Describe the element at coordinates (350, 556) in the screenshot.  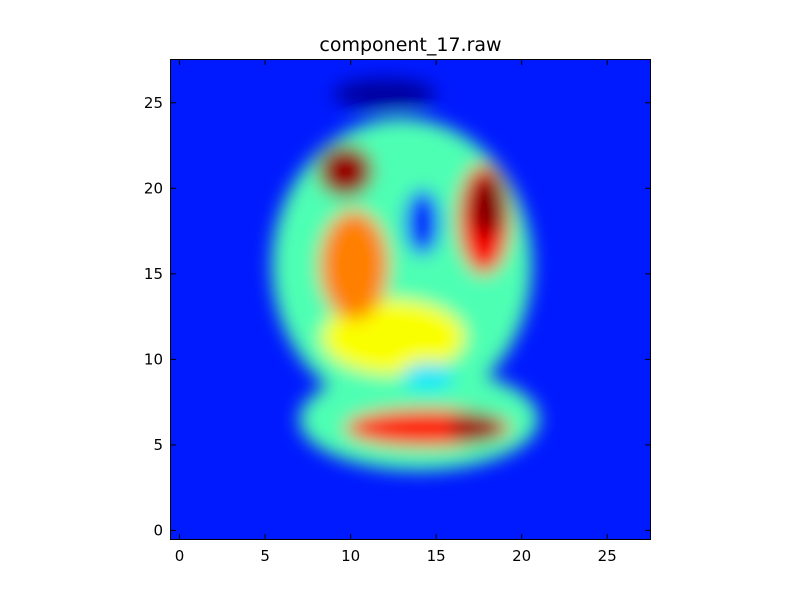
I see `x-tick-label-10: 10` at that location.